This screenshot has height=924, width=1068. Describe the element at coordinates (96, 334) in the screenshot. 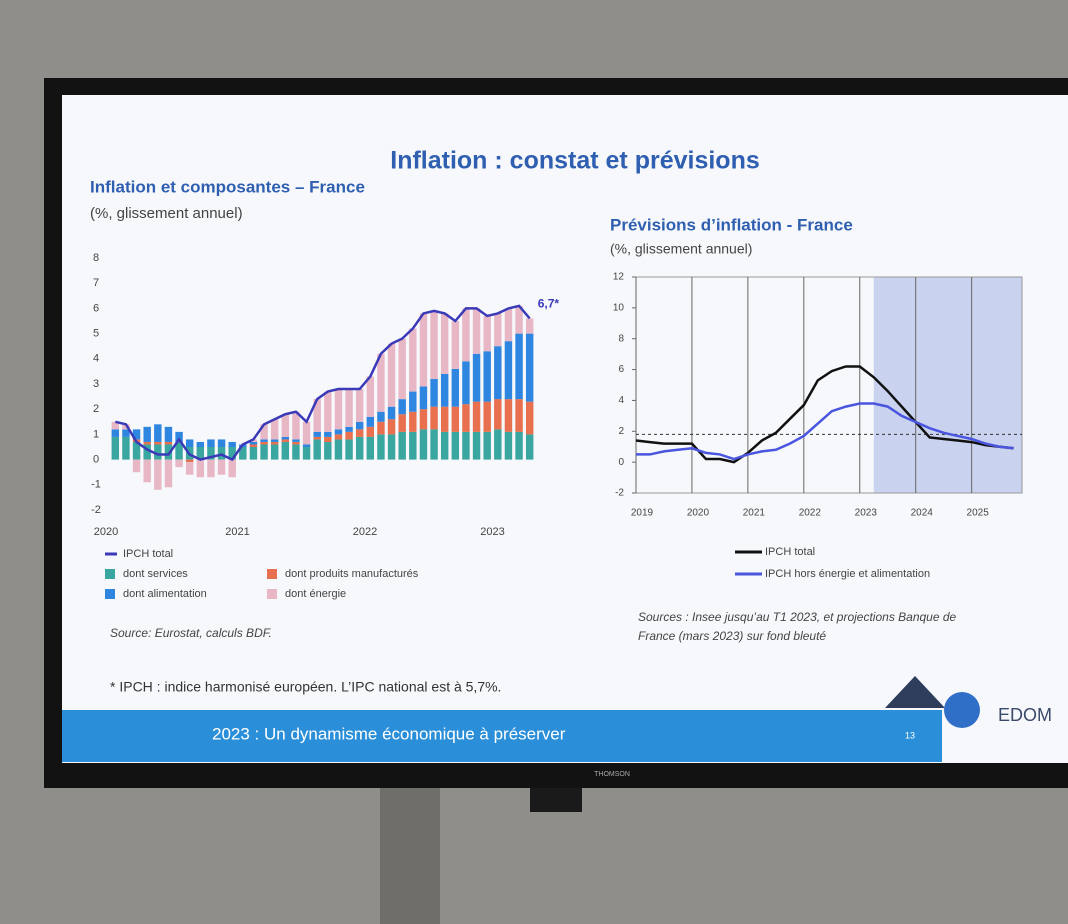

I see `y-tick-label: 5` at that location.